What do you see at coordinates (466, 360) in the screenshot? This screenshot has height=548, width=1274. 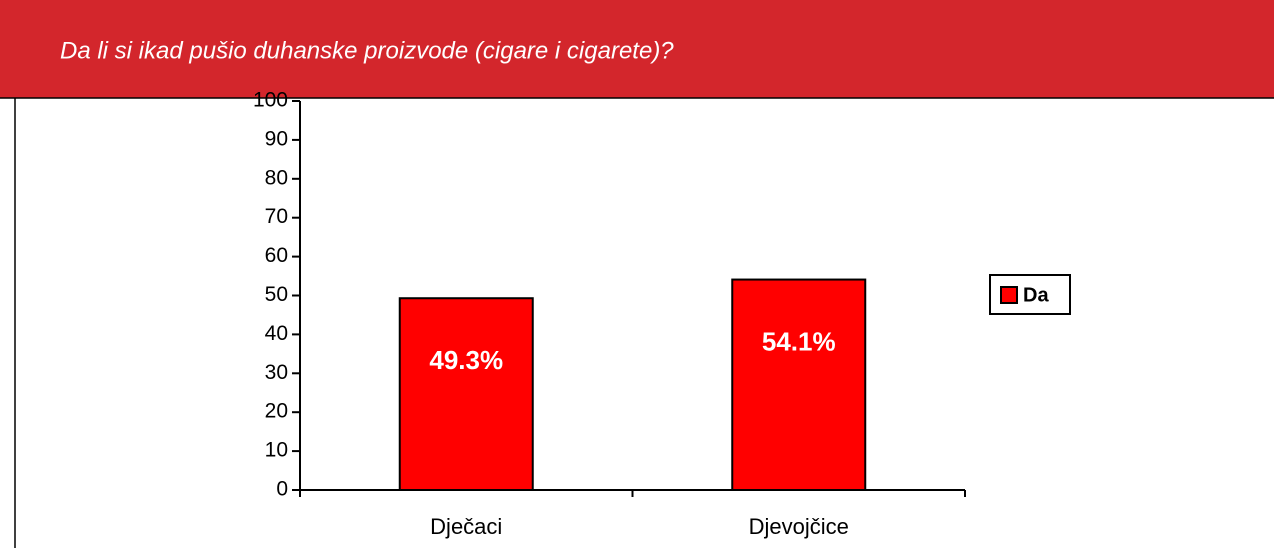 I see `data-label: 49.3%` at bounding box center [466, 360].